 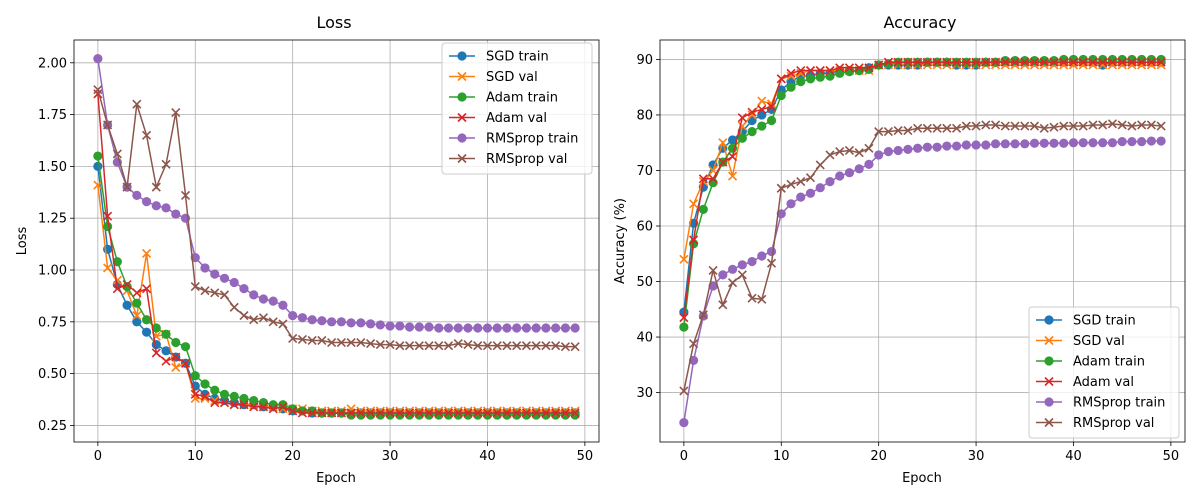 I want to click on loss-ytick-label-6: 1.75, so click(x=52, y=115).